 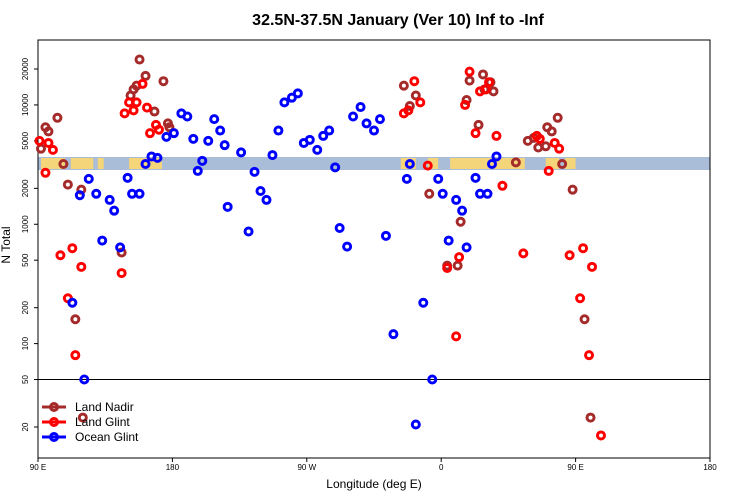 What do you see at coordinates (374, 163) in the screenshot?
I see `map-strip` at bounding box center [374, 163].